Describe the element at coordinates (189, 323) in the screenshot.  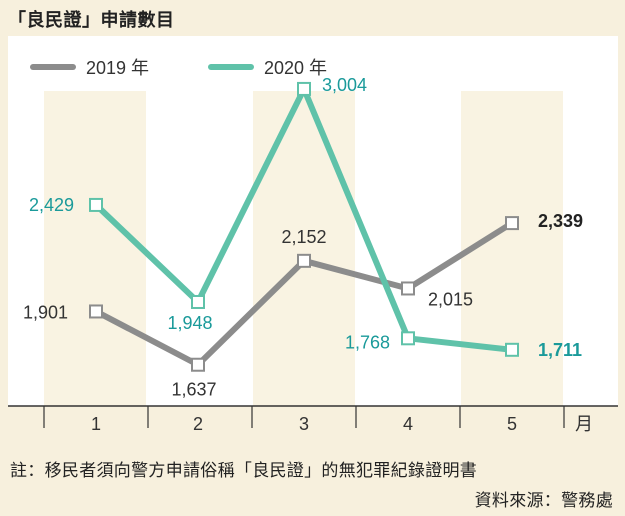
I see `data-label-2020: 1,948` at that location.